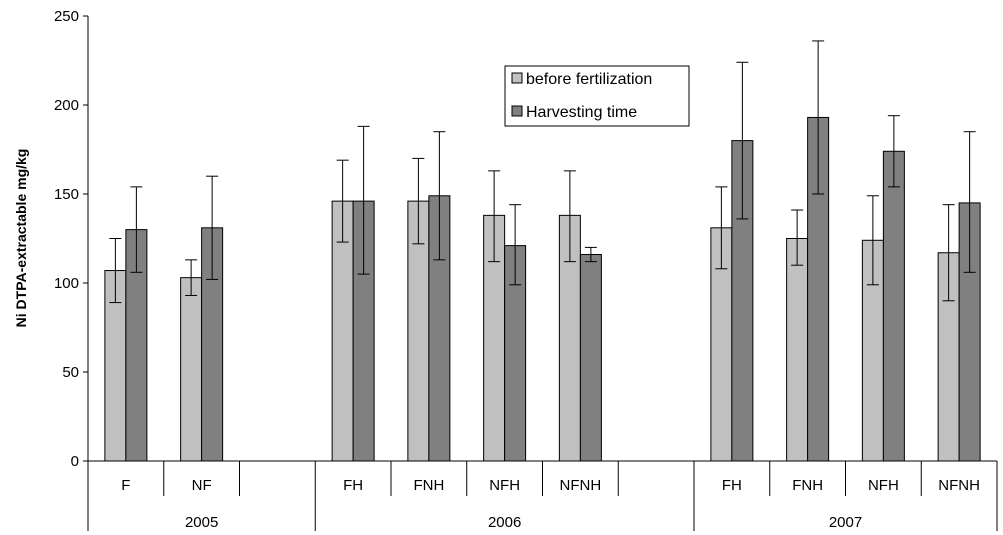 This screenshot has width=1003, height=535. What do you see at coordinates (66, 194) in the screenshot?
I see `y-tick-label-150: 150` at bounding box center [66, 194].